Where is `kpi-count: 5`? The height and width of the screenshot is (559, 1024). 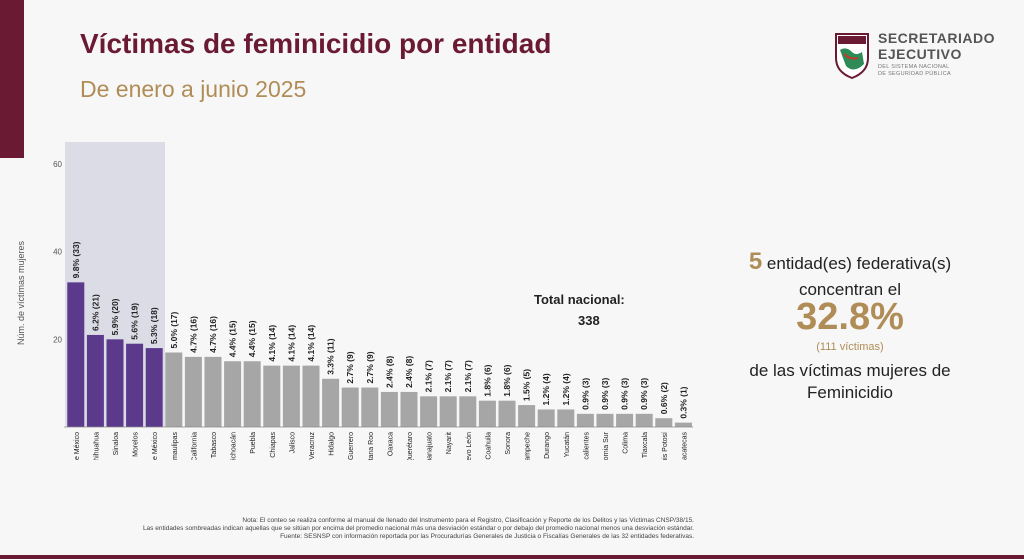 kpi-count: 5 is located at coordinates (755, 261).